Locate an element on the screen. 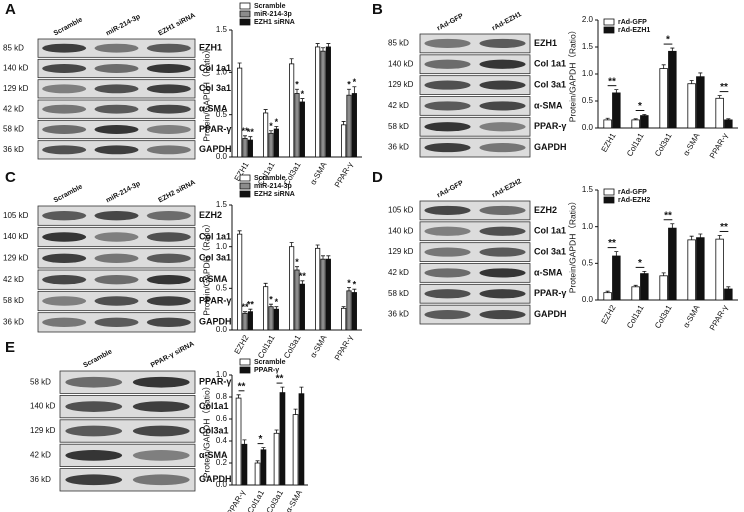 This screenshot has height=512, width=744. legend-label: rAd-EZH1 is located at coordinates (634, 30).